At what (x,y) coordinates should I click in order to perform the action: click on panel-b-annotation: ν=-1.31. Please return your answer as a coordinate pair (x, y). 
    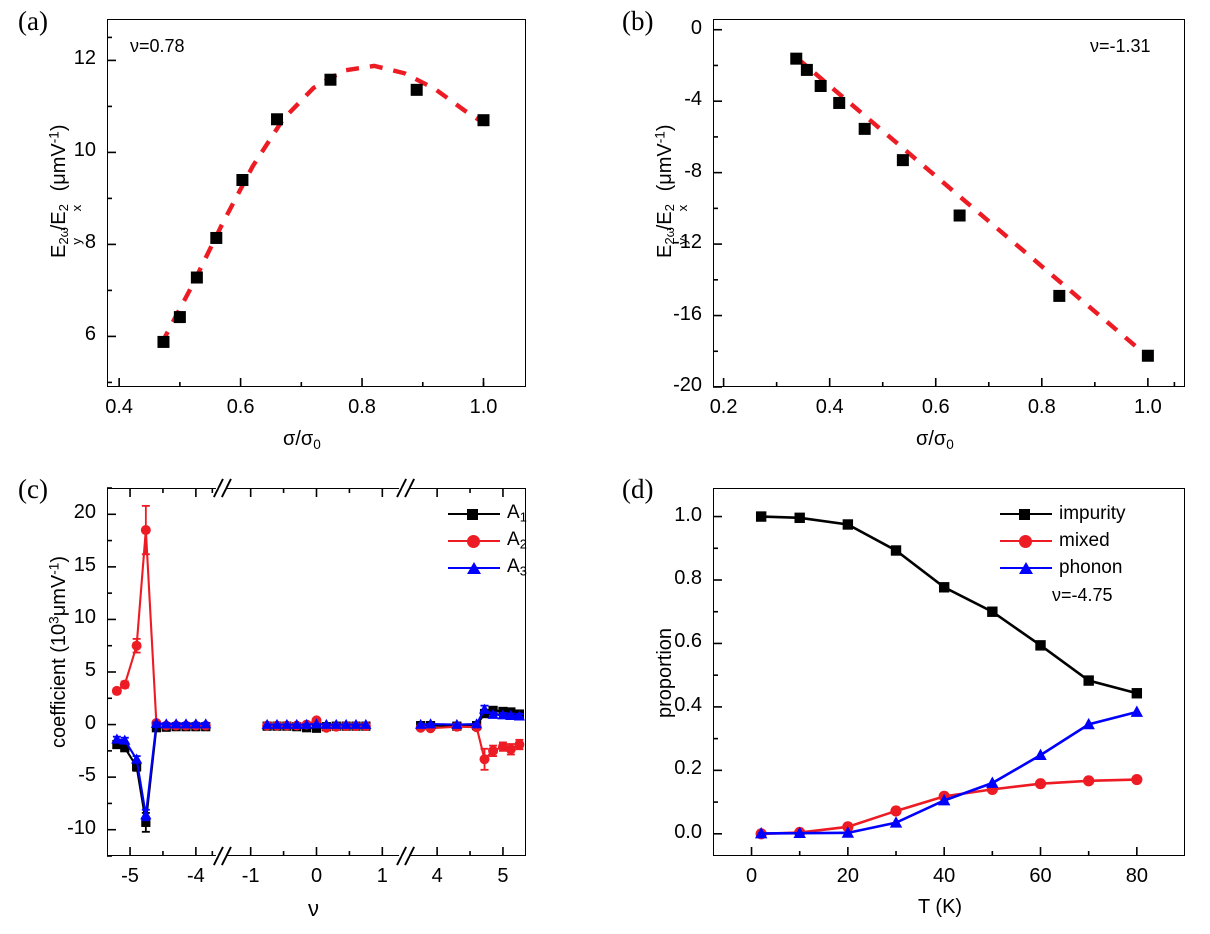
    Looking at the image, I should click on (1120, 46).